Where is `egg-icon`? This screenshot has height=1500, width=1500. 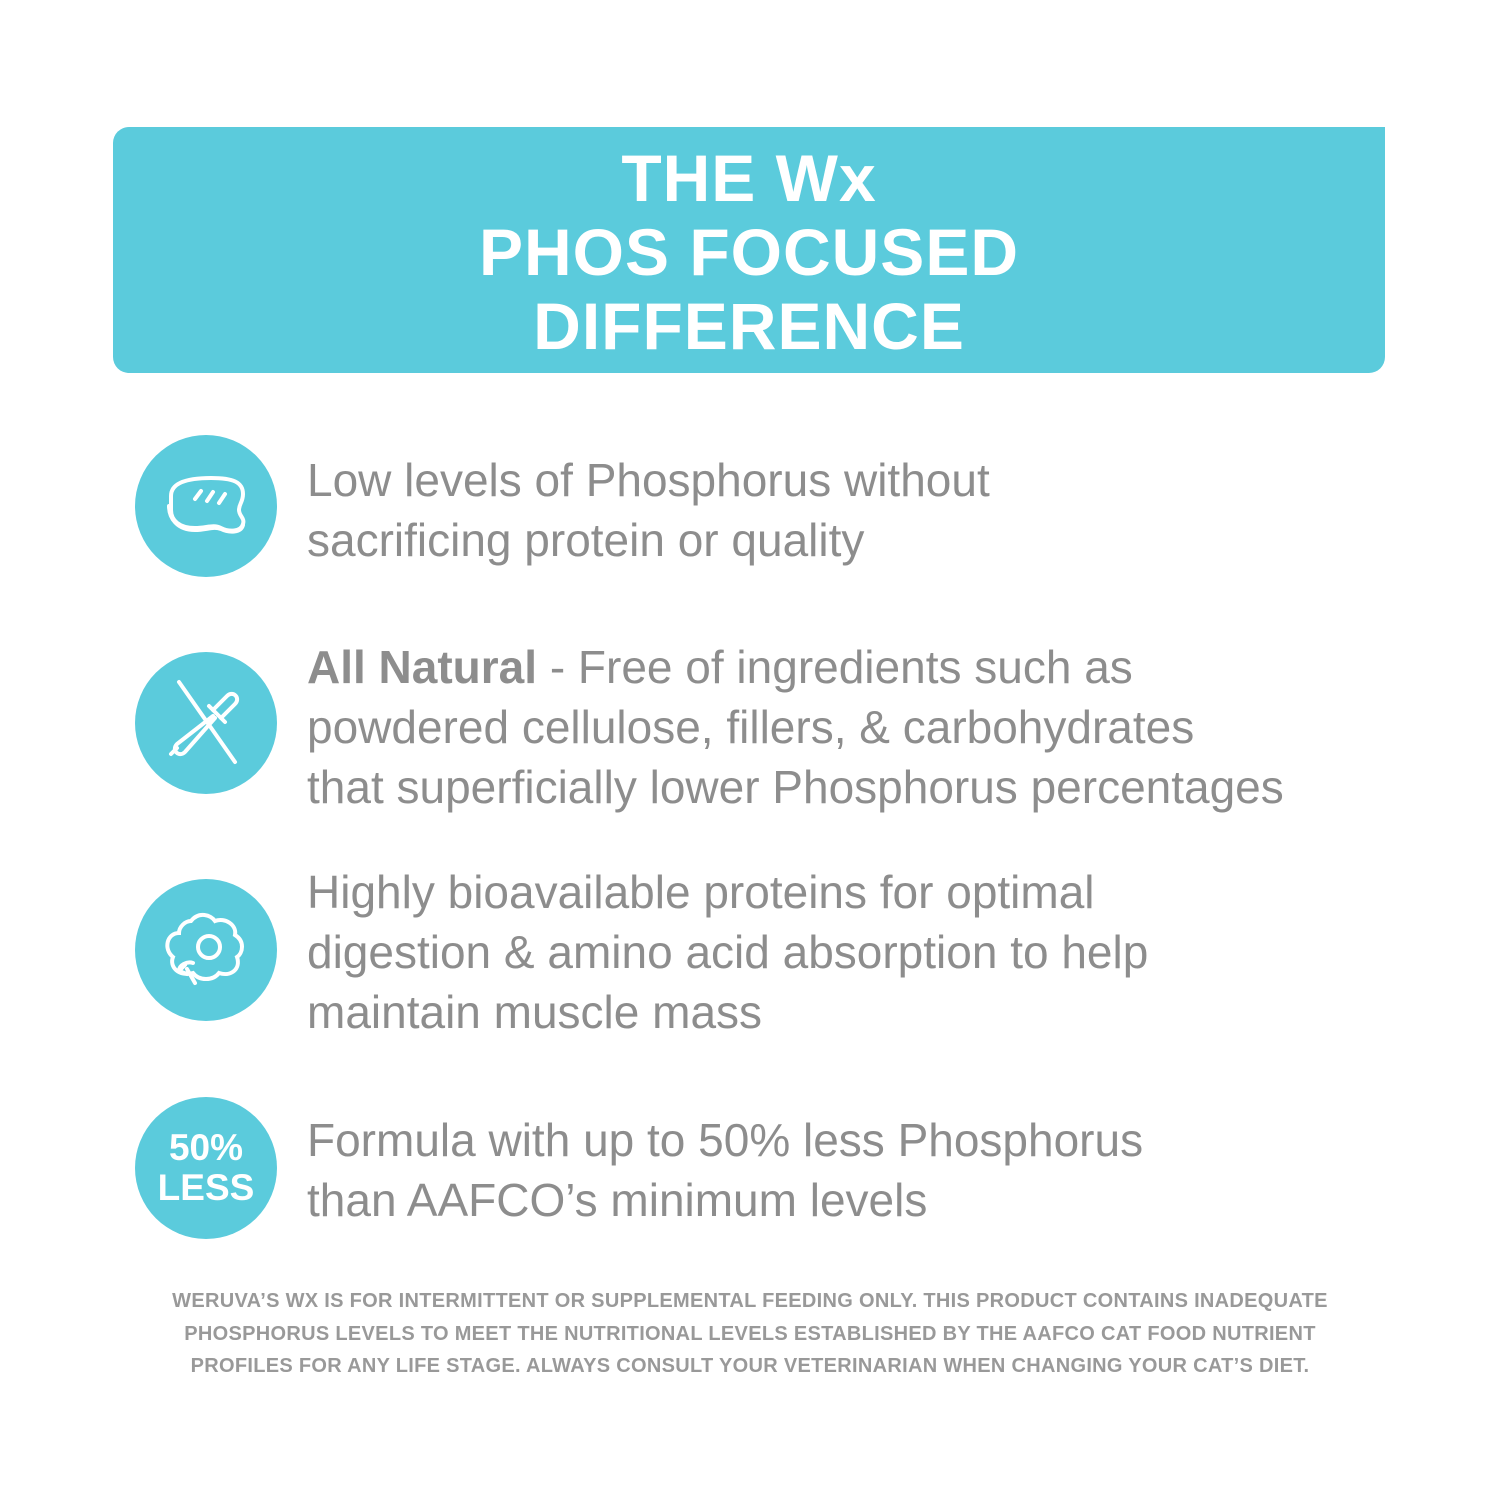
egg-icon is located at coordinates (206, 950).